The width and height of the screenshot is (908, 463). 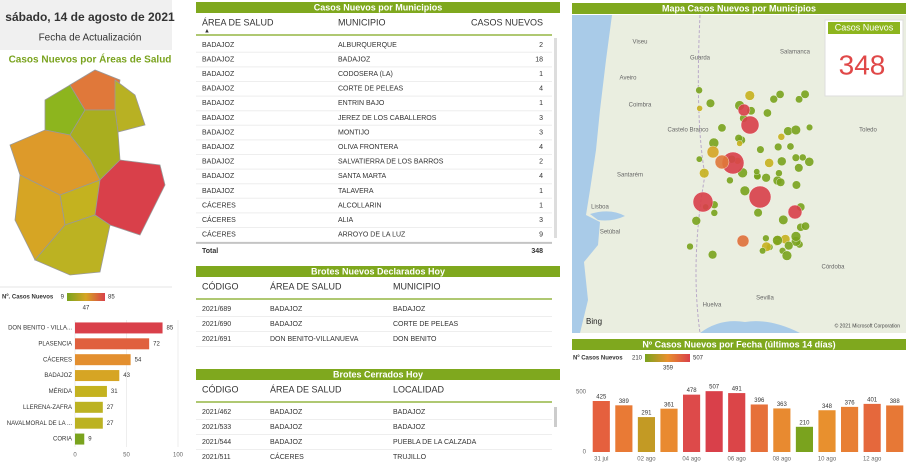 I want to click on legend-max: 85, so click(x=111, y=298).